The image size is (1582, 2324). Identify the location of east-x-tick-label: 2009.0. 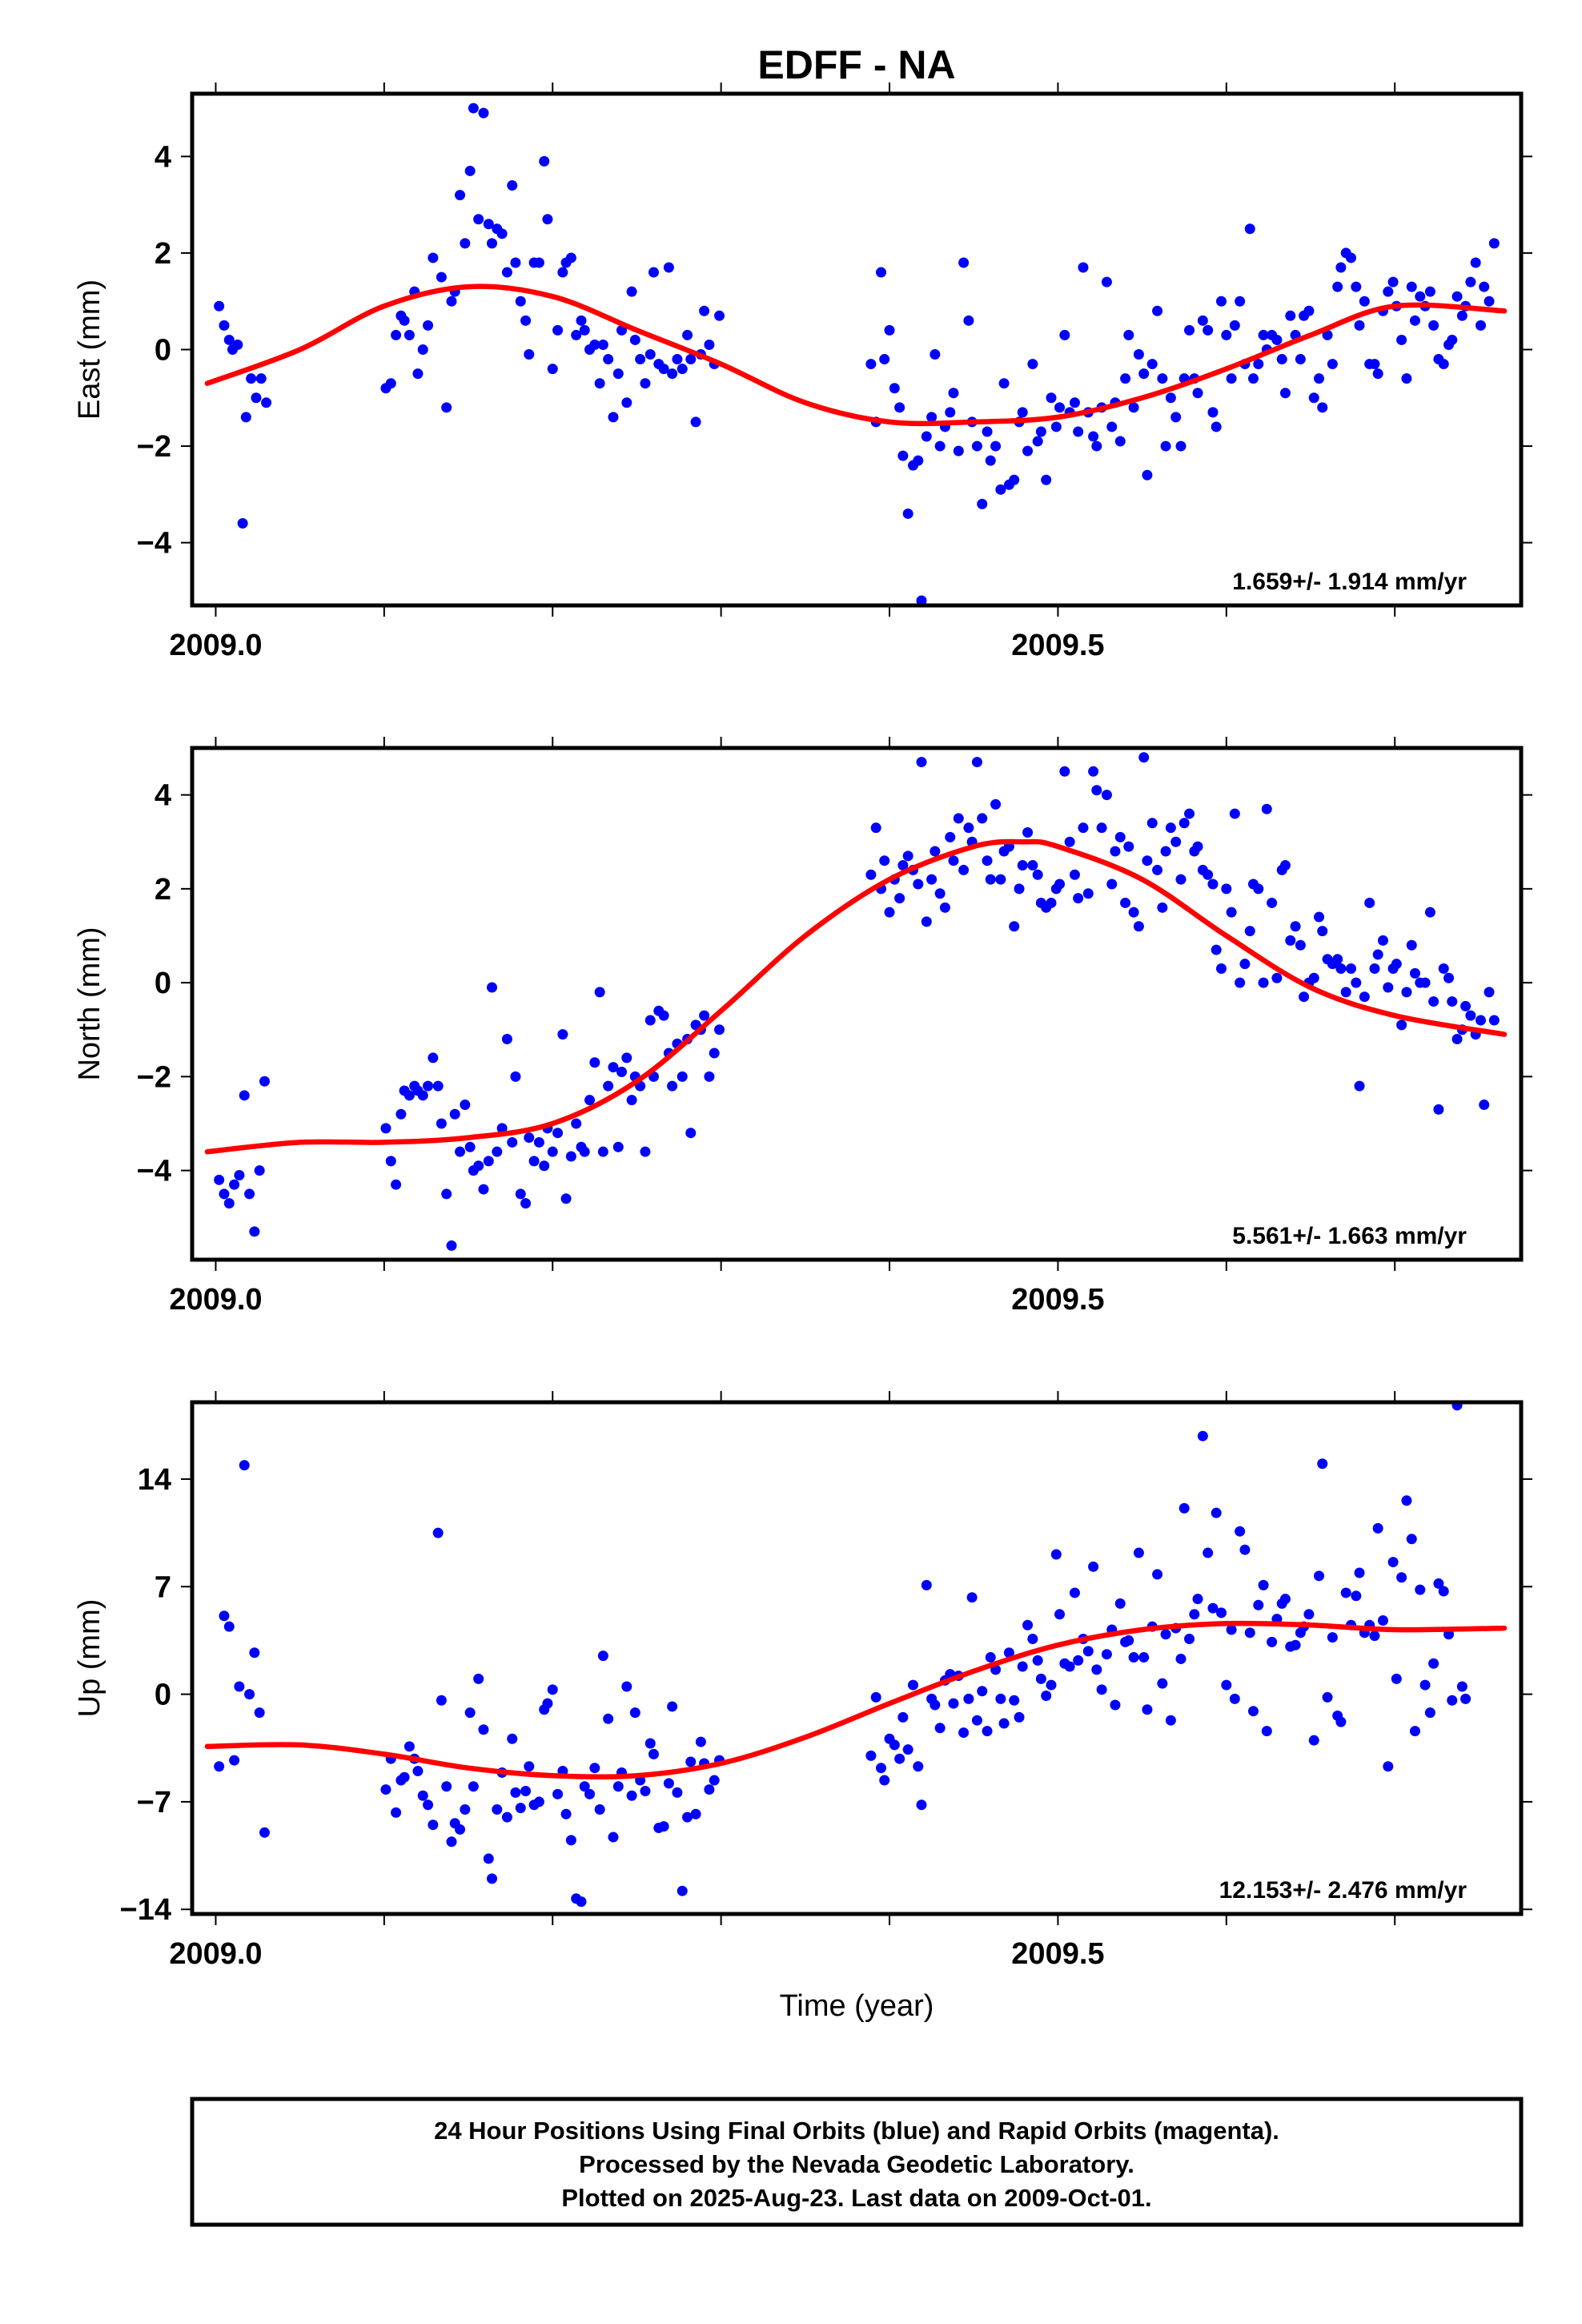
(215, 645).